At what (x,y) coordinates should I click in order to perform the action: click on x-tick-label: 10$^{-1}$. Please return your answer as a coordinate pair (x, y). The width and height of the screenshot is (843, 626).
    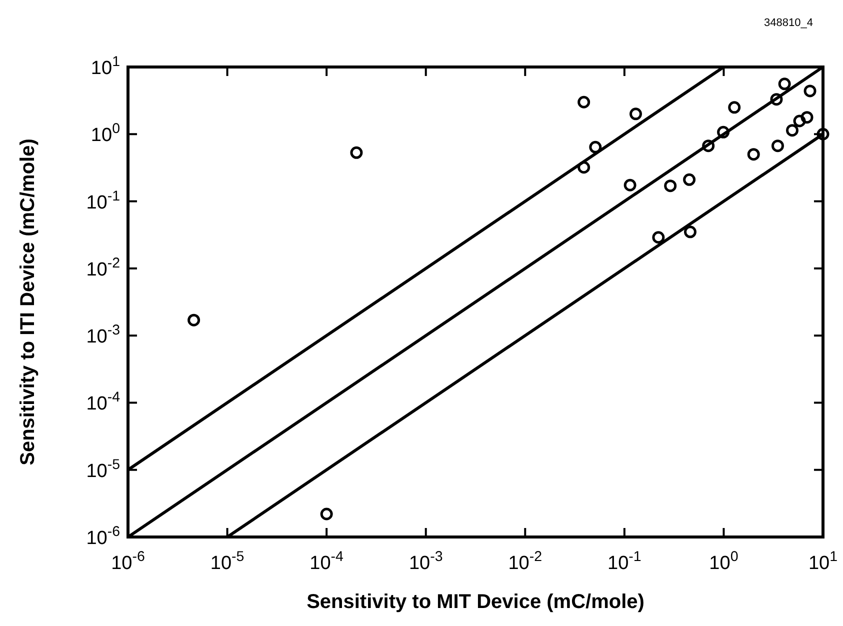
    Looking at the image, I should click on (625, 561).